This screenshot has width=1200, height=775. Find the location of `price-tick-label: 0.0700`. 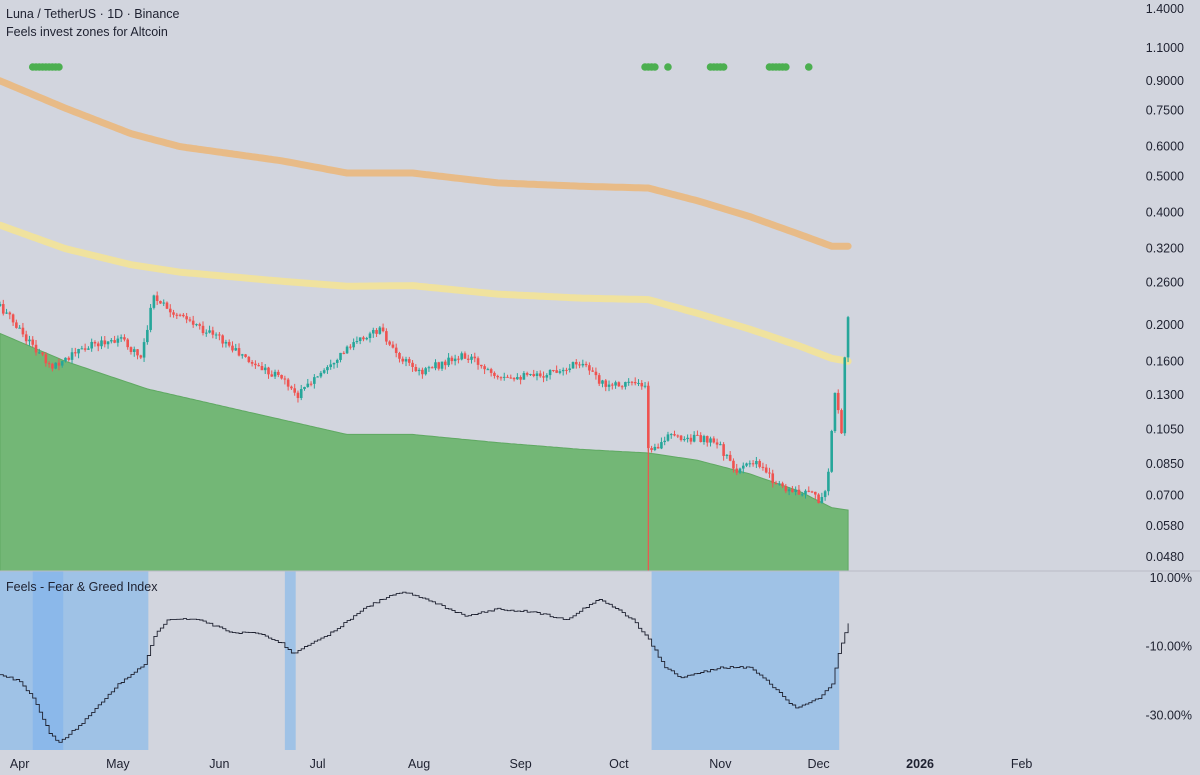

price-tick-label: 0.0700 is located at coordinates (1165, 496).